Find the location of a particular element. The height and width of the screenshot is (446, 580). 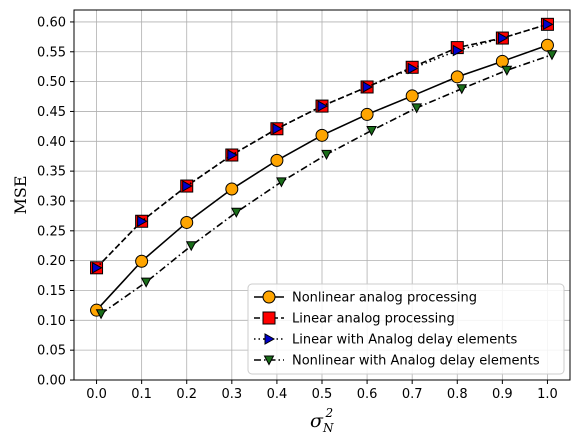

legend-entry-2: Linear analog processing is located at coordinates (354, 319).